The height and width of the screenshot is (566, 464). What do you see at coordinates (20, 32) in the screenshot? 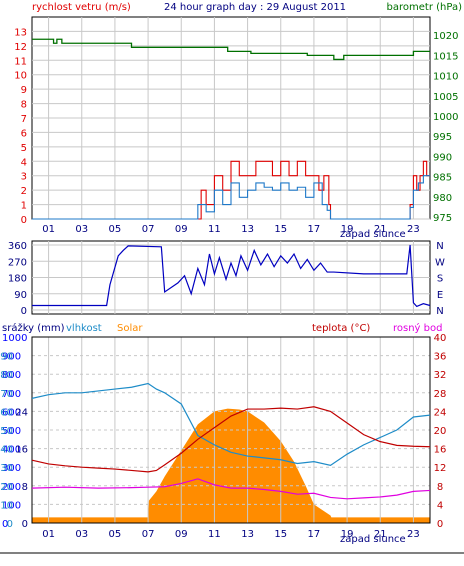
I see `wind-speed-tick-label: 13` at bounding box center [20, 32].